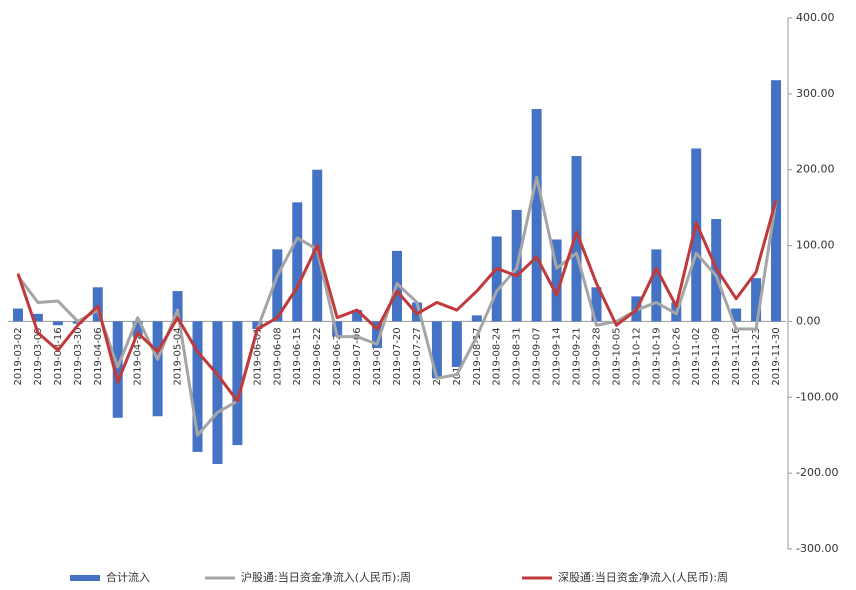 The width and height of the screenshot is (856, 590). What do you see at coordinates (497, 356) in the screenshot?
I see `x-tick-label: 2019-08-24` at bounding box center [497, 356].